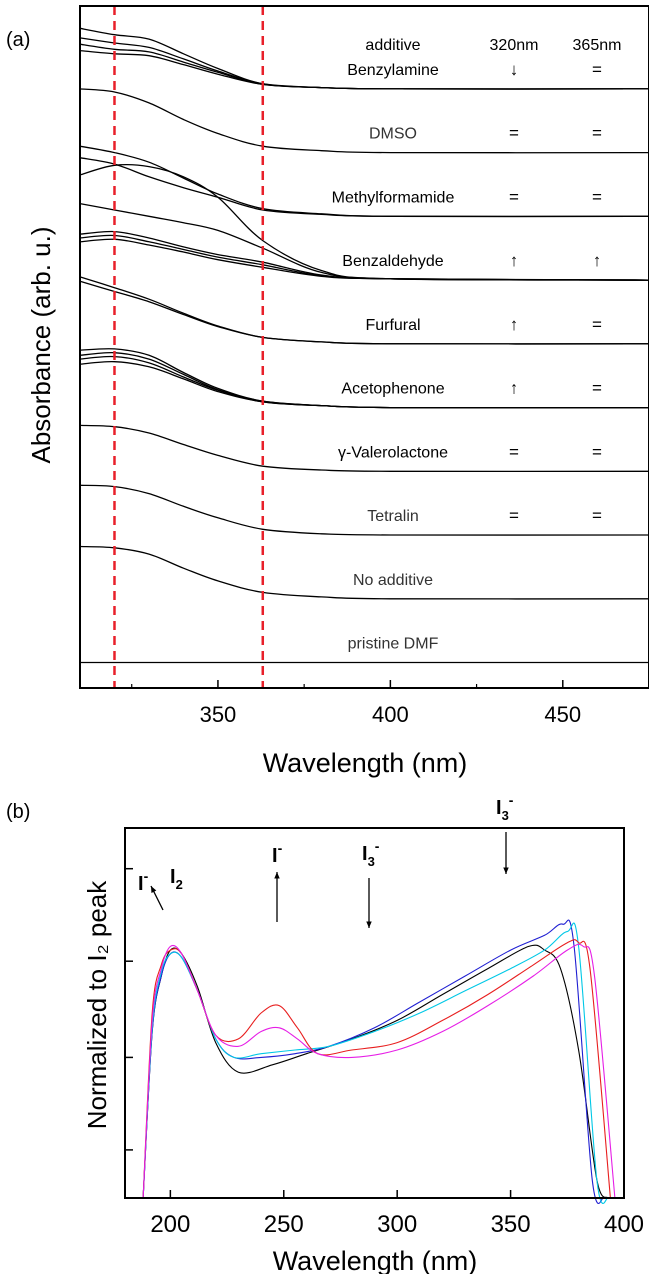 This screenshot has height=1274, width=649. Describe the element at coordinates (18, 40) in the screenshot. I see `panel-a-label: (a)` at that location.